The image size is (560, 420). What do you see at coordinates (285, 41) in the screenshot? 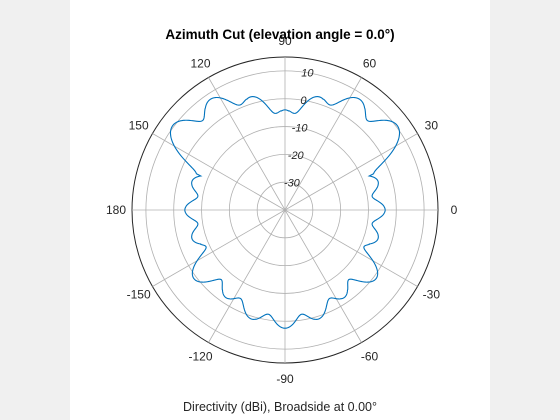
I see `angle-tick-label: 90` at bounding box center [285, 41].